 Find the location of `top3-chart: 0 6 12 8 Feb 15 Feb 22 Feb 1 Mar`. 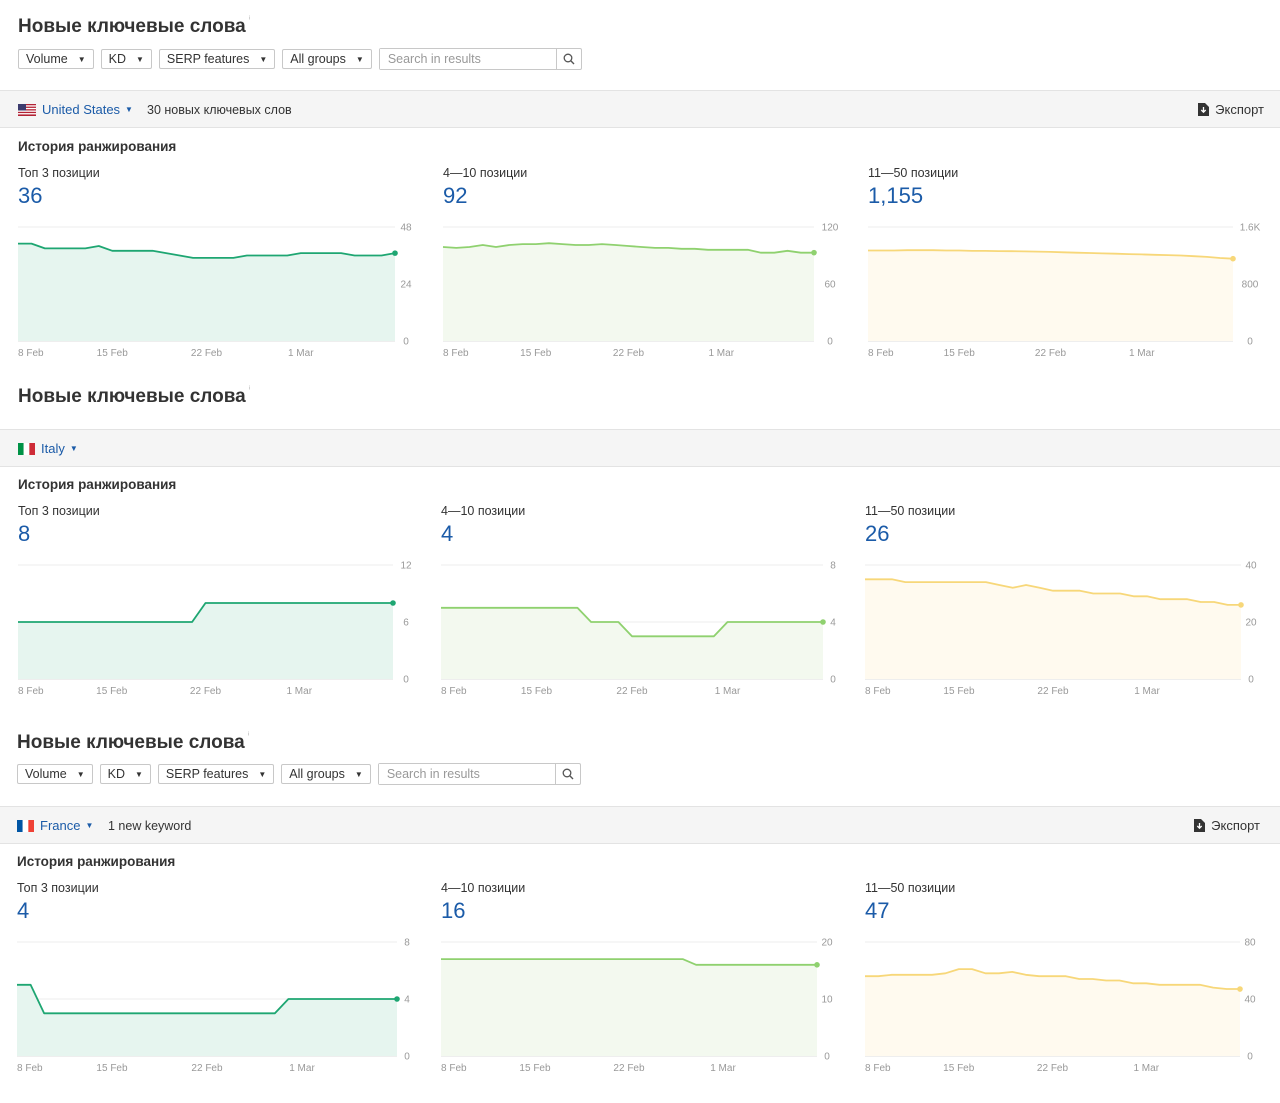

top3-chart: 0 6 12 8 Feb 15 Feb 22 Feb 1 Mar is located at coordinates (215, 629).